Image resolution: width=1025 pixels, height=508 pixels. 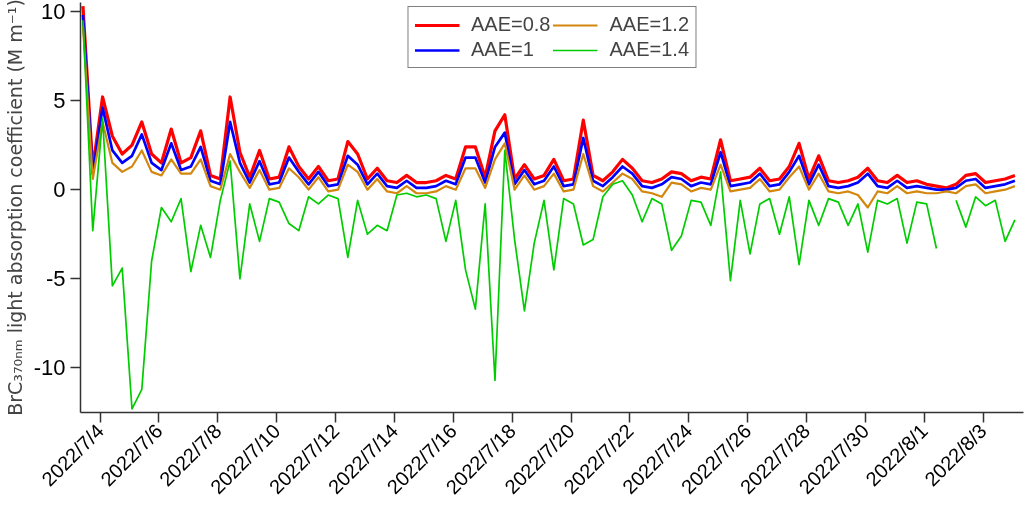 What do you see at coordinates (59, 101) in the screenshot?
I see `y-tick-label: 5` at bounding box center [59, 101].